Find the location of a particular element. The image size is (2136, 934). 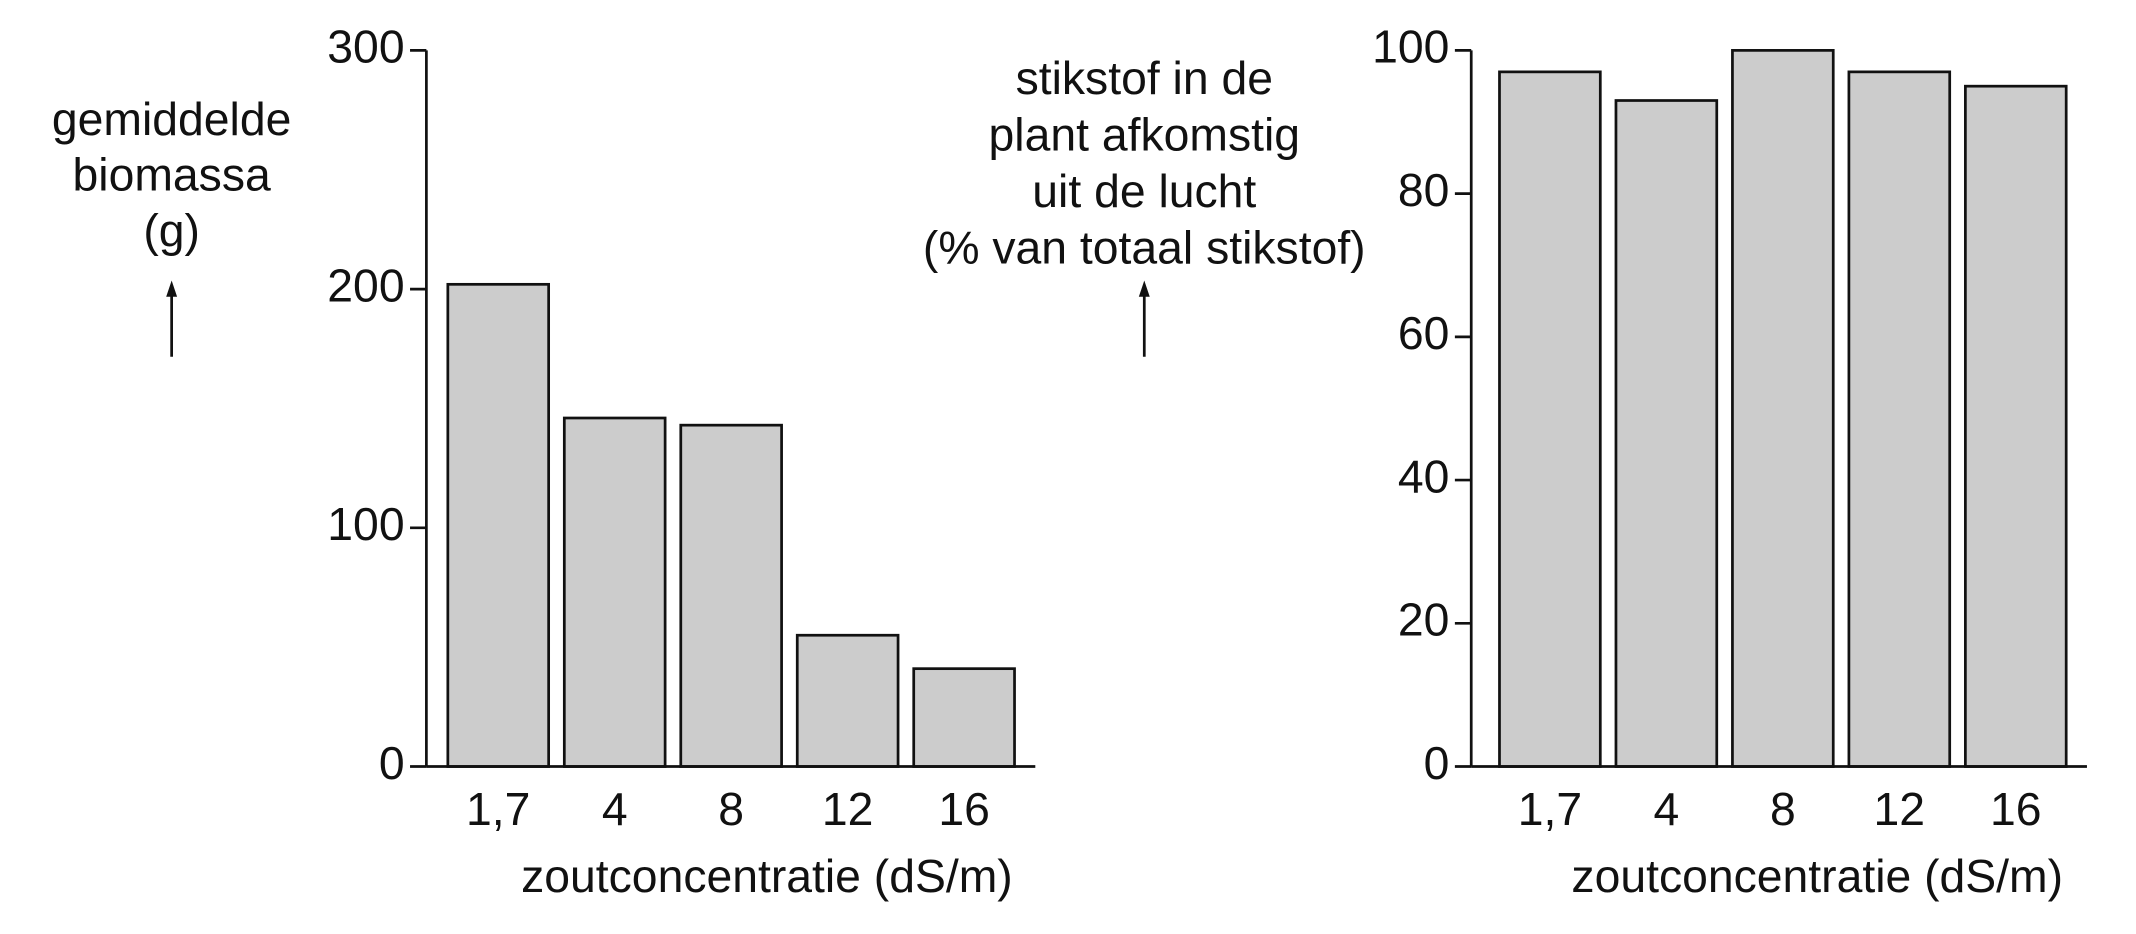

y-axis-label: (g) is located at coordinates (171, 230).